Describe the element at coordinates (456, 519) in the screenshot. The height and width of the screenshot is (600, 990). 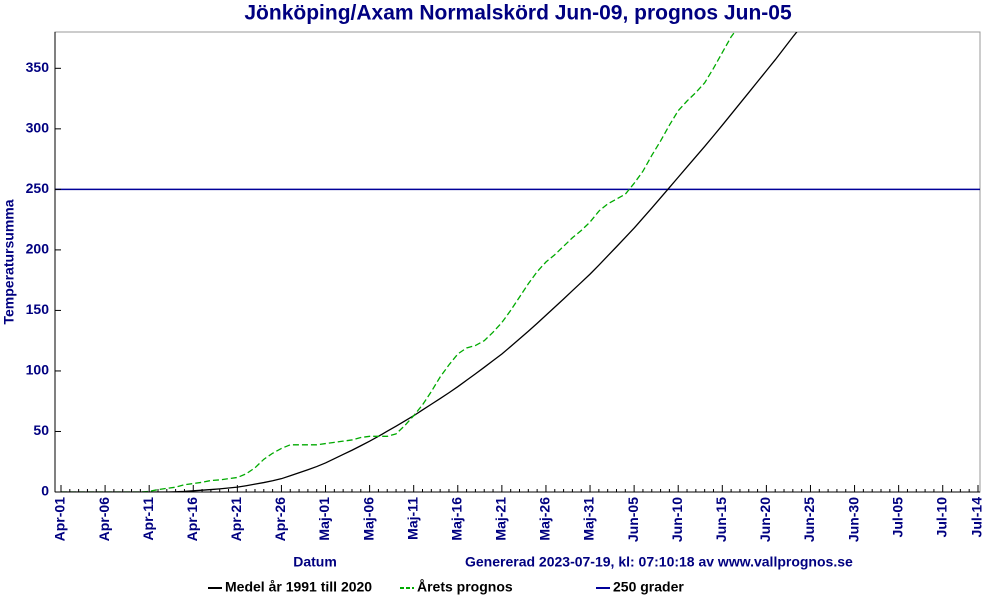
I see `x-tick-label: Maj-16` at that location.